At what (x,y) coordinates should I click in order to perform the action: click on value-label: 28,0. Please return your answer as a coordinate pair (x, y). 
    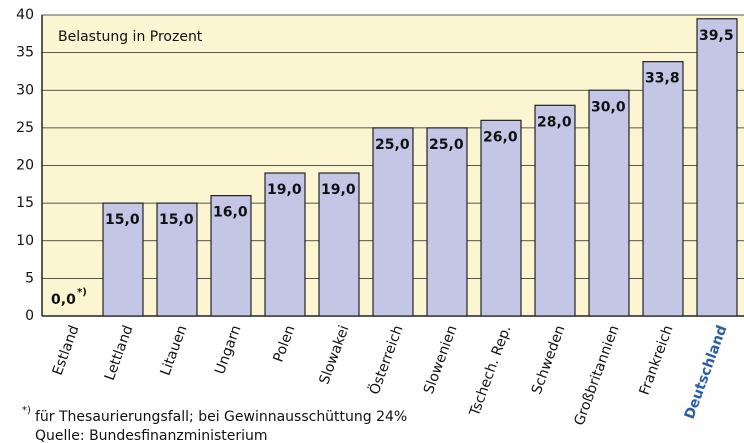
    Looking at the image, I should click on (554, 122).